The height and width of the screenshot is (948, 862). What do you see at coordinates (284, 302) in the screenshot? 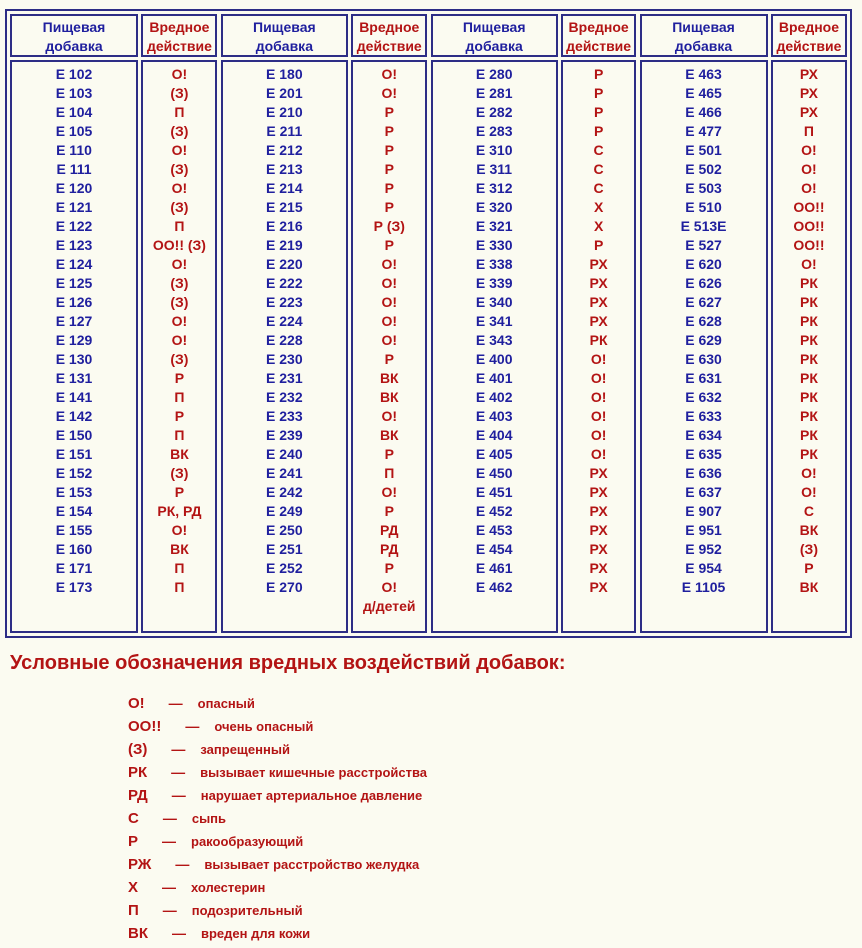
I see `additive-code: Е 223` at bounding box center [284, 302].